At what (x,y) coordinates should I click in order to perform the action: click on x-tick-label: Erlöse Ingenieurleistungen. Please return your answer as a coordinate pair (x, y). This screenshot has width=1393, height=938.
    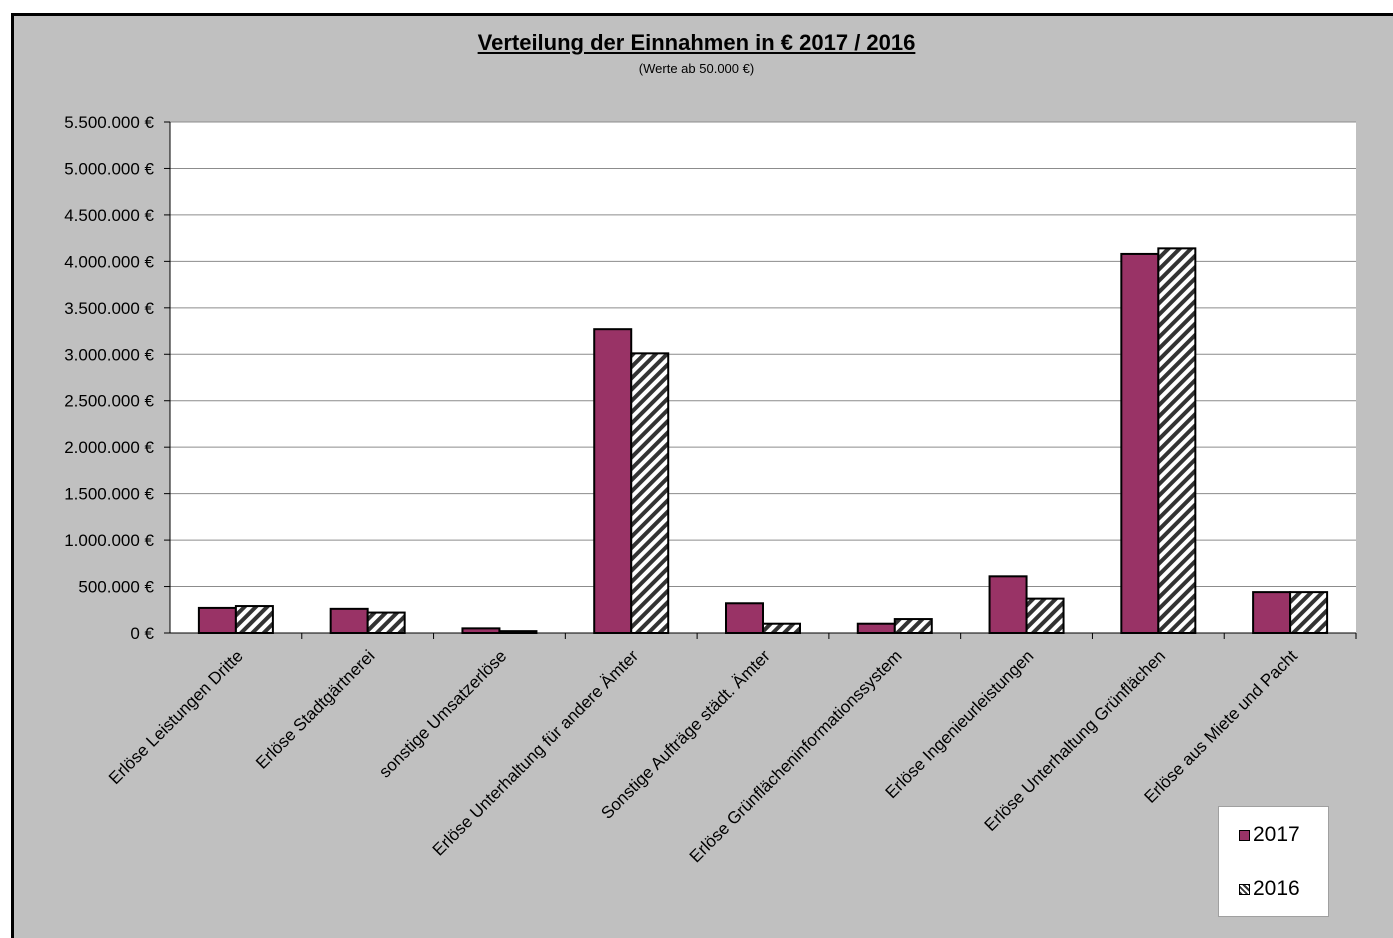
    Looking at the image, I should click on (960, 724).